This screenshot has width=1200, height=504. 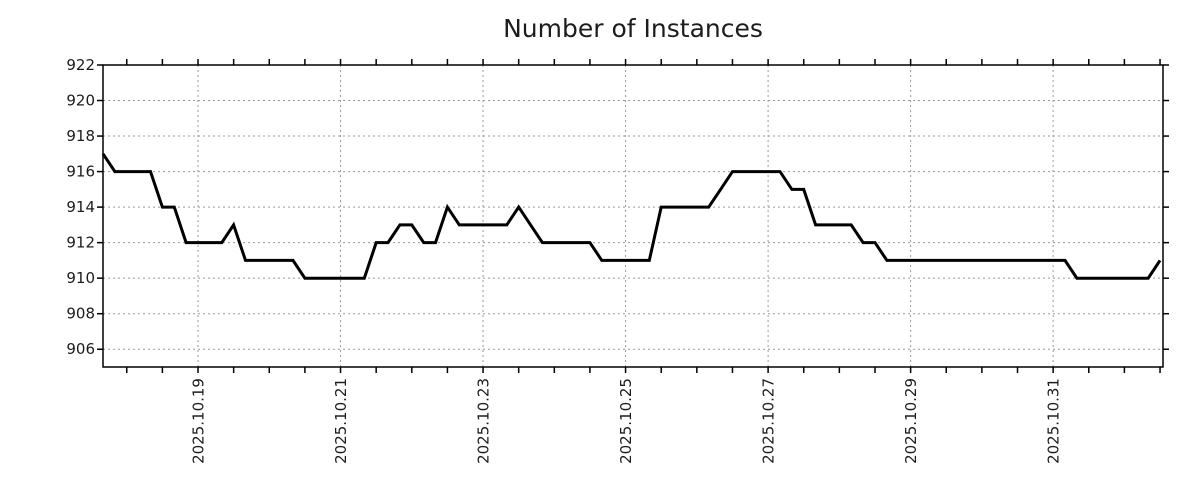 I want to click on x-tick-label: 2025.10.21, so click(x=341, y=421).